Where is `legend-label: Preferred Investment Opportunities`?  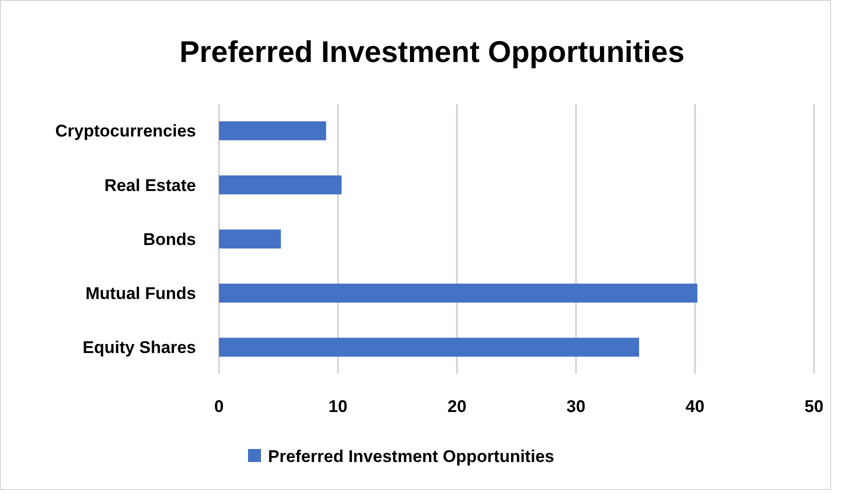
legend-label: Preferred Investment Opportunities is located at coordinates (411, 456).